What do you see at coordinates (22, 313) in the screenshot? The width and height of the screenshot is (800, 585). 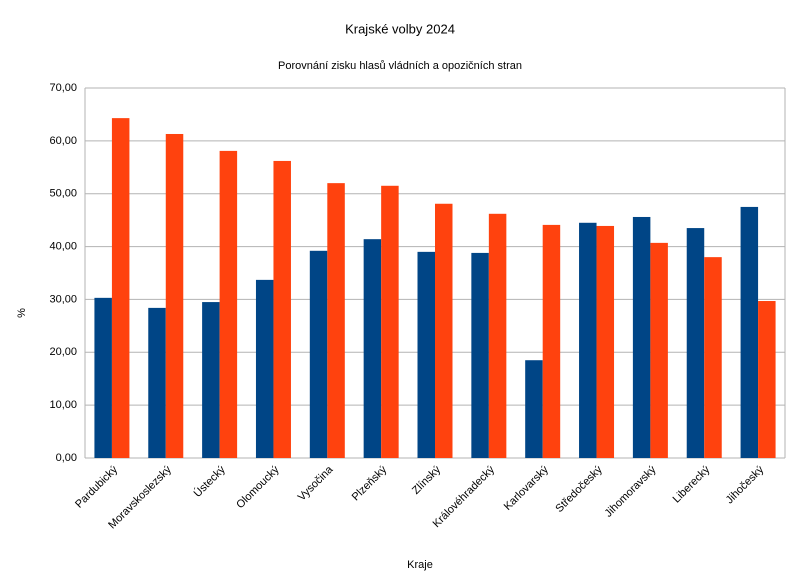 I see `y-axis-label: %` at bounding box center [22, 313].